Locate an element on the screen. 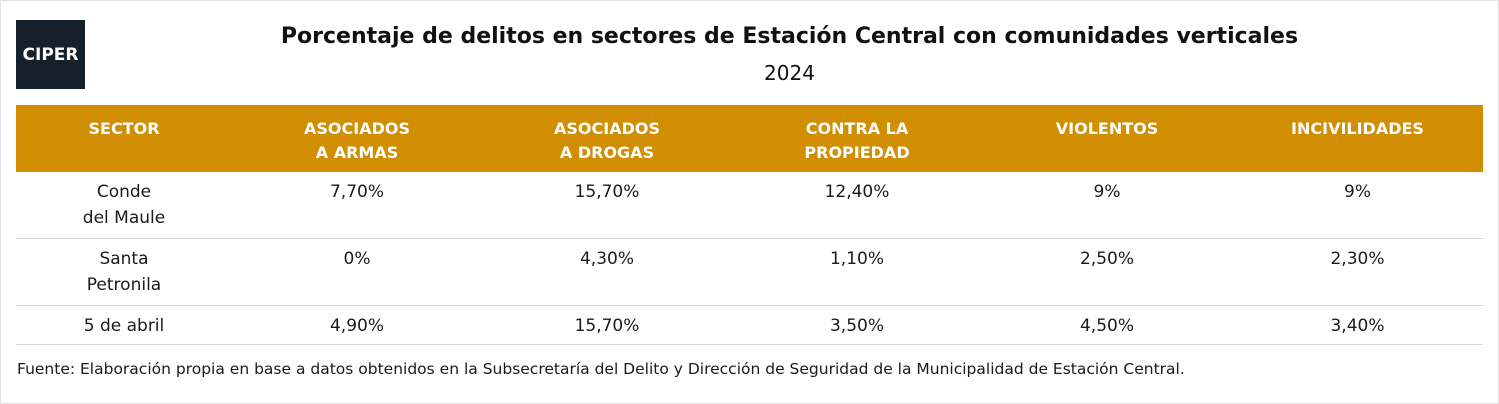  table-cell: 12,40% is located at coordinates (857, 205).